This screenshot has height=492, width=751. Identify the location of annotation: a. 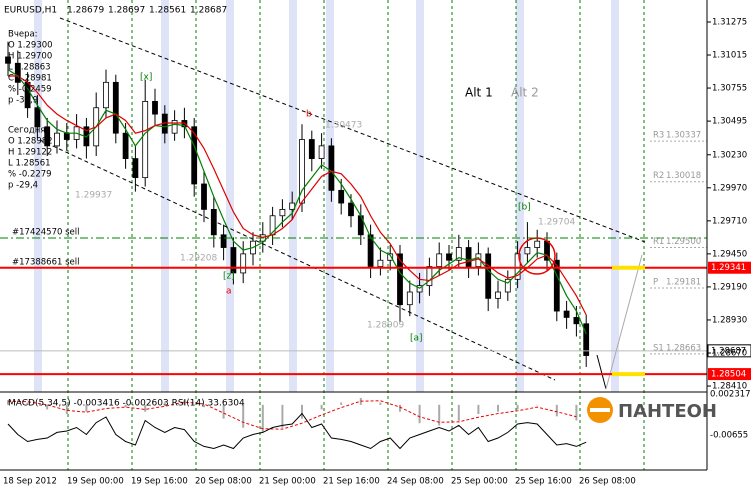
(229, 292).